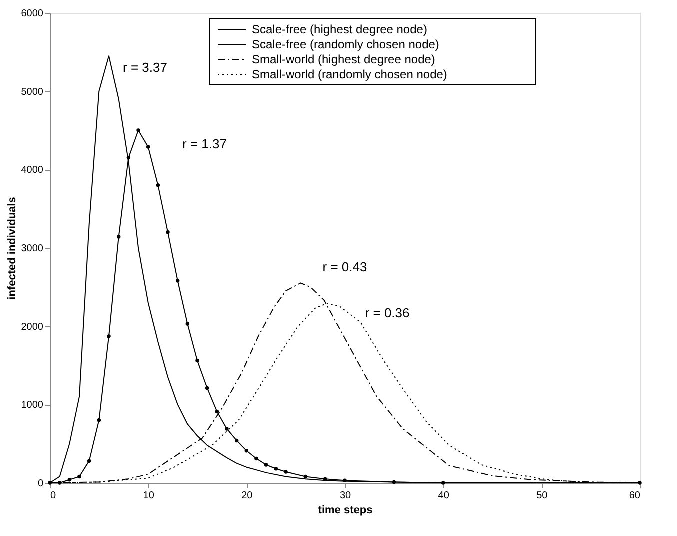 This screenshot has width=677, height=536. Describe the element at coordinates (346, 496) in the screenshot. I see `x-tick-label: 30` at that location.